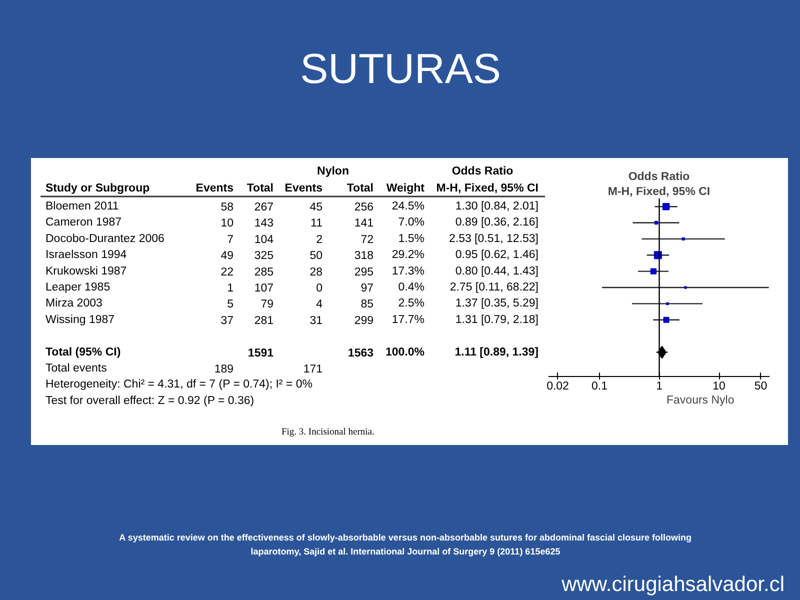  Describe the element at coordinates (333, 172) in the screenshot. I see `text: Nylon` at that location.